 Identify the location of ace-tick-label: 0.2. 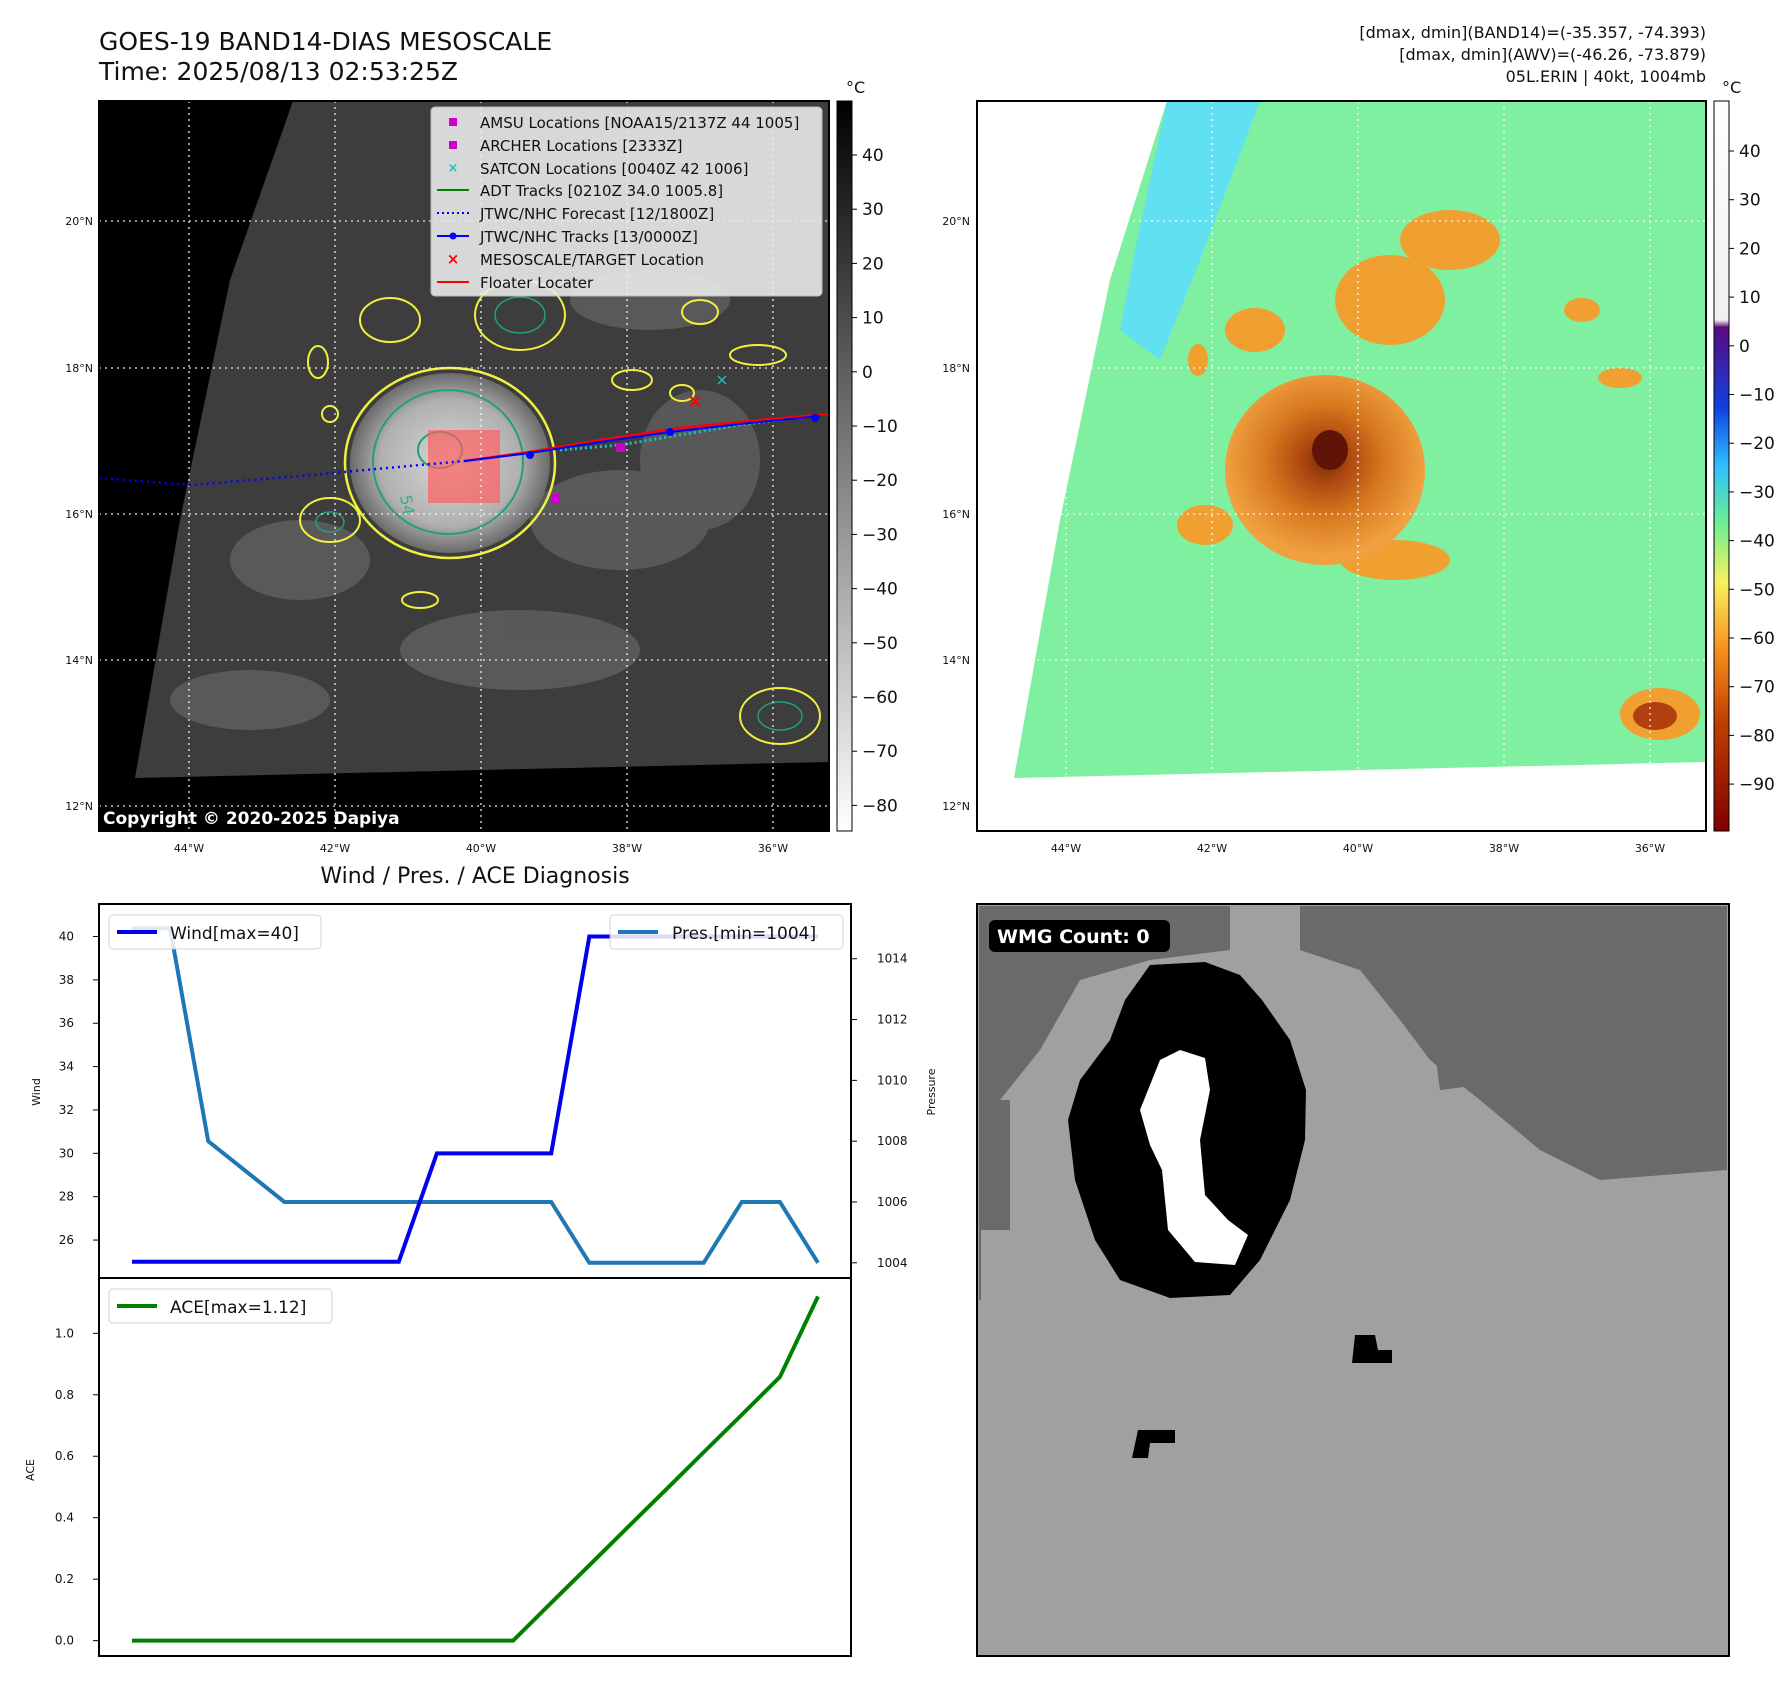
(64, 1579).